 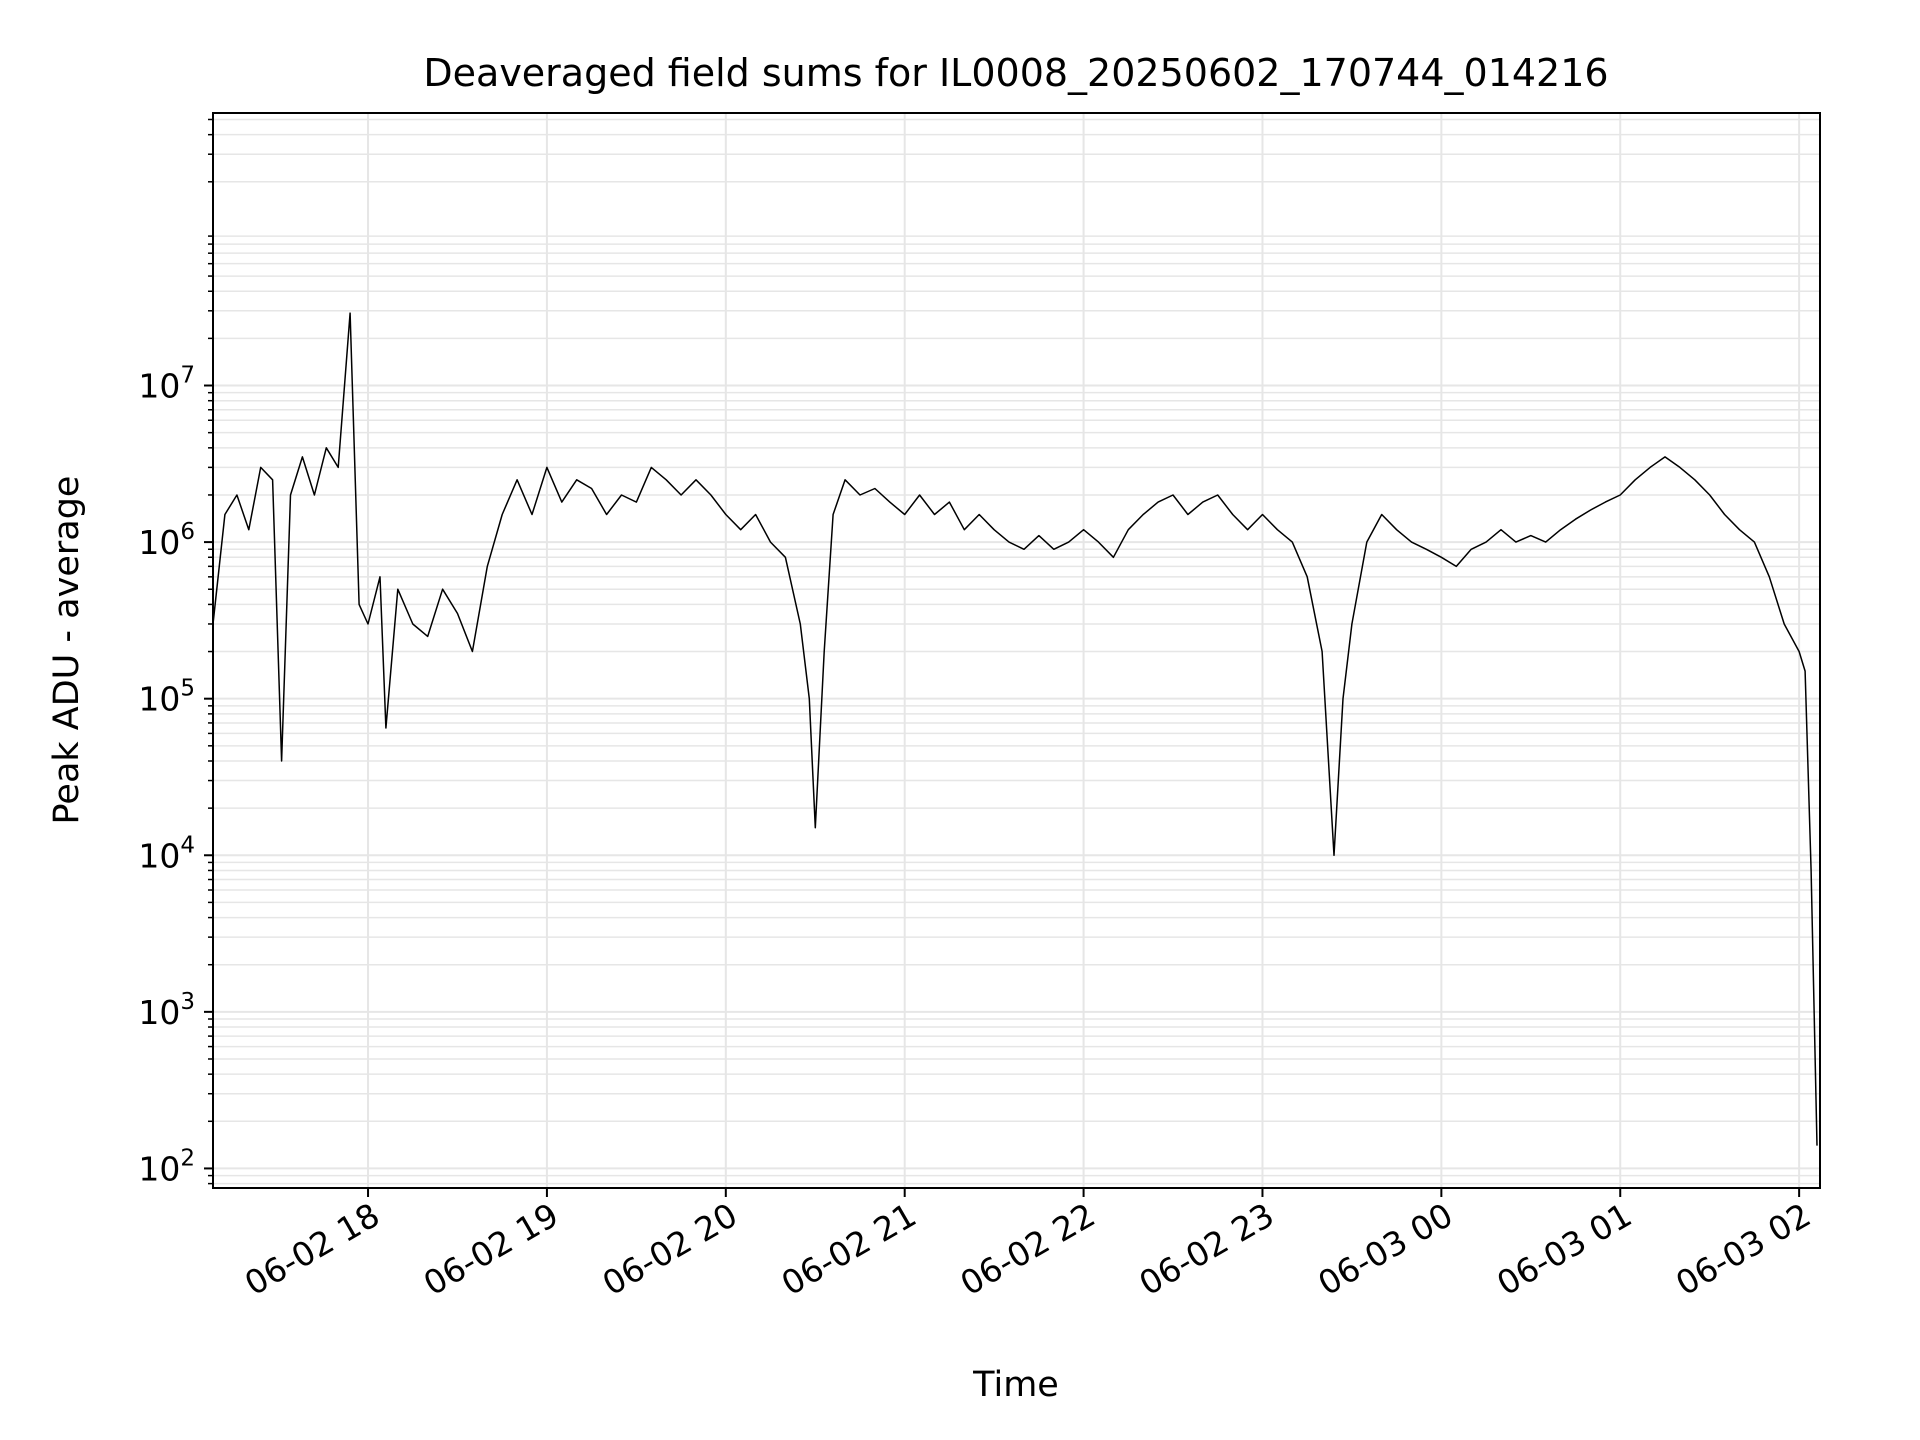 I want to click on x-tick-label: 06-02 18, so click(x=312, y=1249).